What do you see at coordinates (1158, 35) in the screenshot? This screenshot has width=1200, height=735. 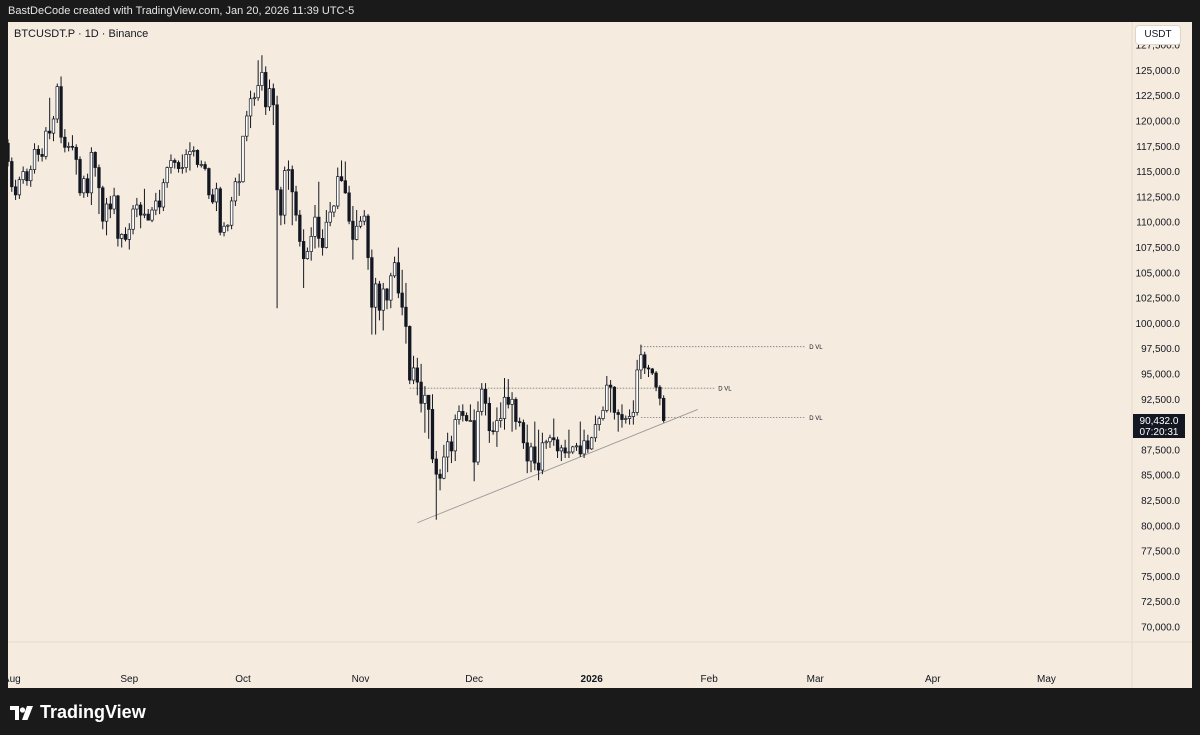 I see `currency-button: USDT` at bounding box center [1158, 35].